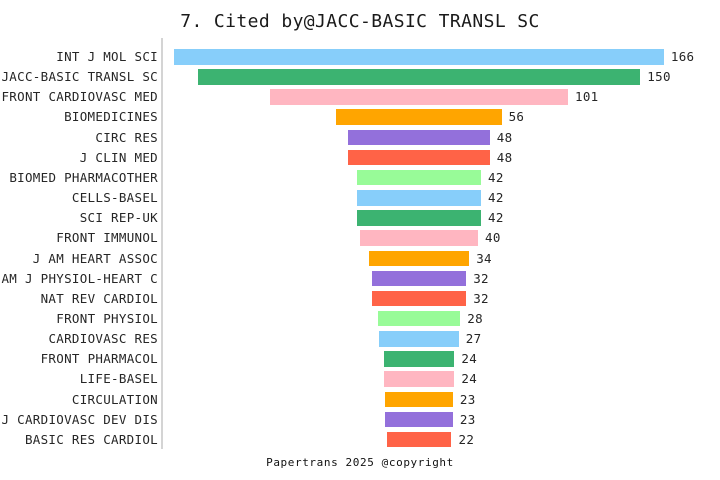  What do you see at coordinates (118, 157) in the screenshot?
I see `category-label: J CLIN MED` at bounding box center [118, 157].